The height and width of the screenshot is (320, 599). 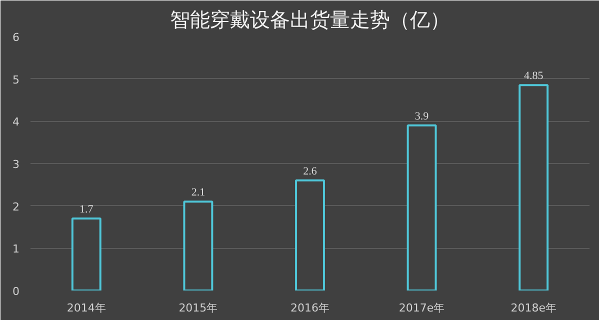 What do you see at coordinates (16, 291) in the screenshot?
I see `y-tick-label: 0` at bounding box center [16, 291].